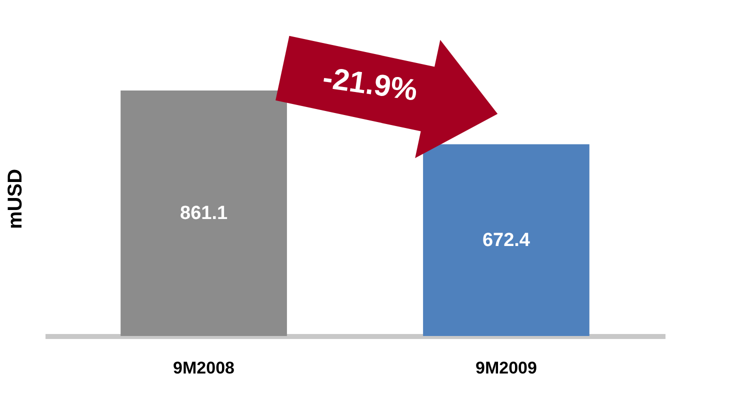 This screenshot has width=737, height=410. I want to click on data-label: 861.1, so click(204, 213).